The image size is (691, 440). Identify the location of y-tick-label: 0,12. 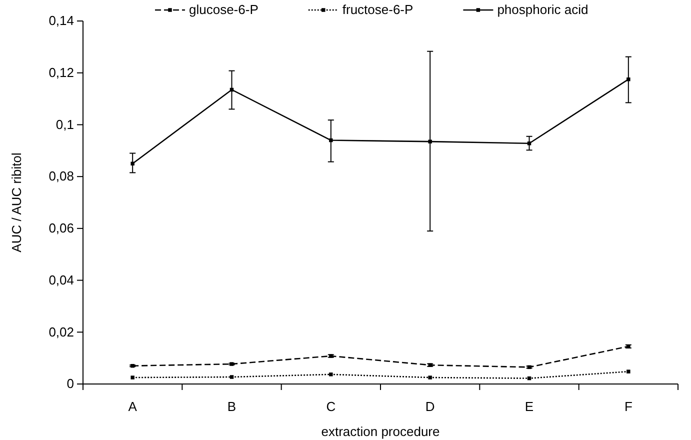
(61, 72).